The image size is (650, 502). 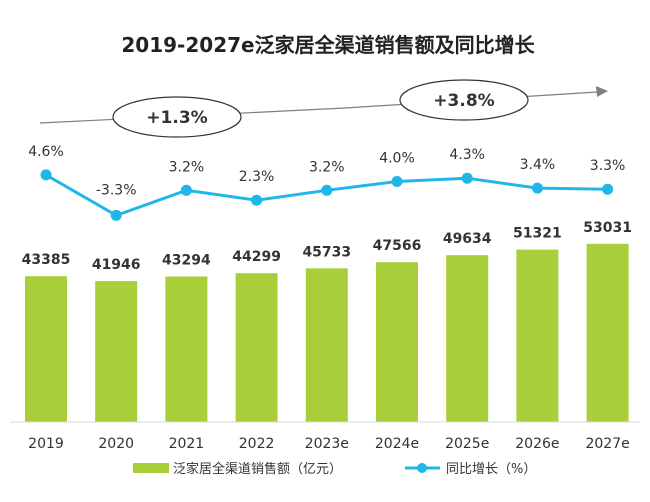 I want to click on legend-label-line: 同比增长（%）, so click(x=491, y=469).